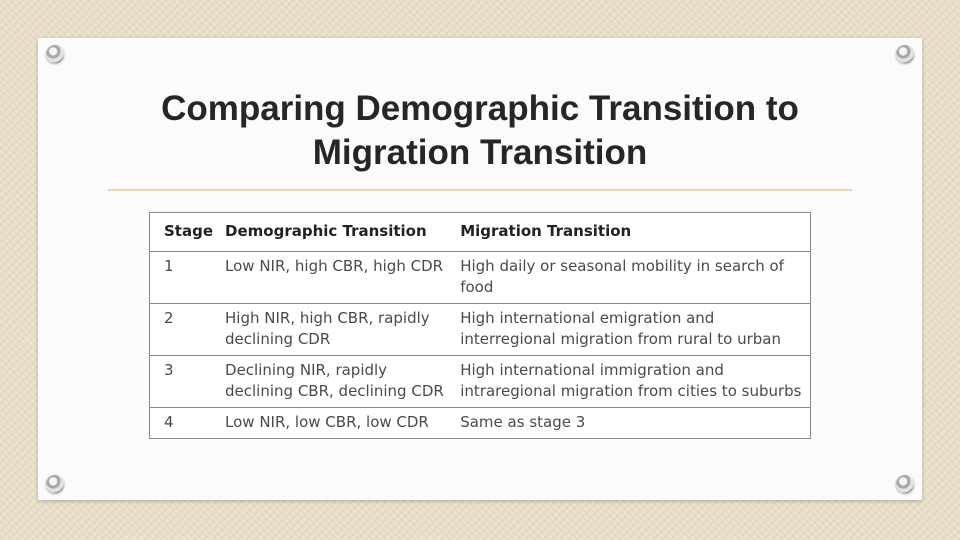 This screenshot has height=540, width=960. I want to click on migration-cell: Same as stage 3, so click(523, 421).